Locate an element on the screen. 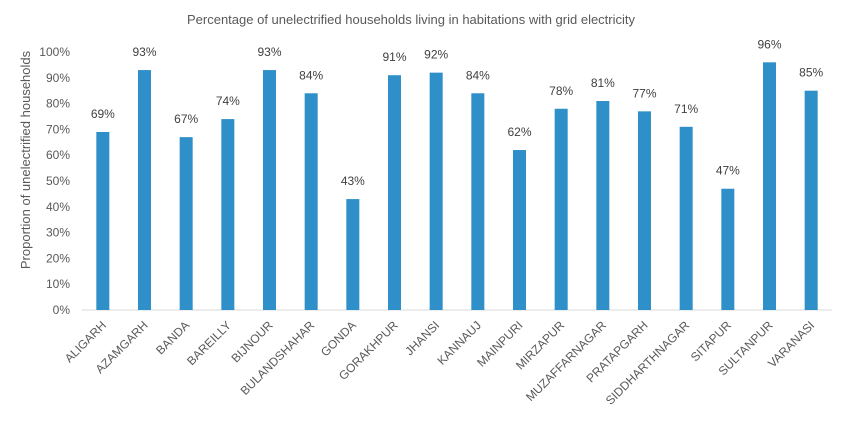  y-tick-label: 80% is located at coordinates (58, 104).